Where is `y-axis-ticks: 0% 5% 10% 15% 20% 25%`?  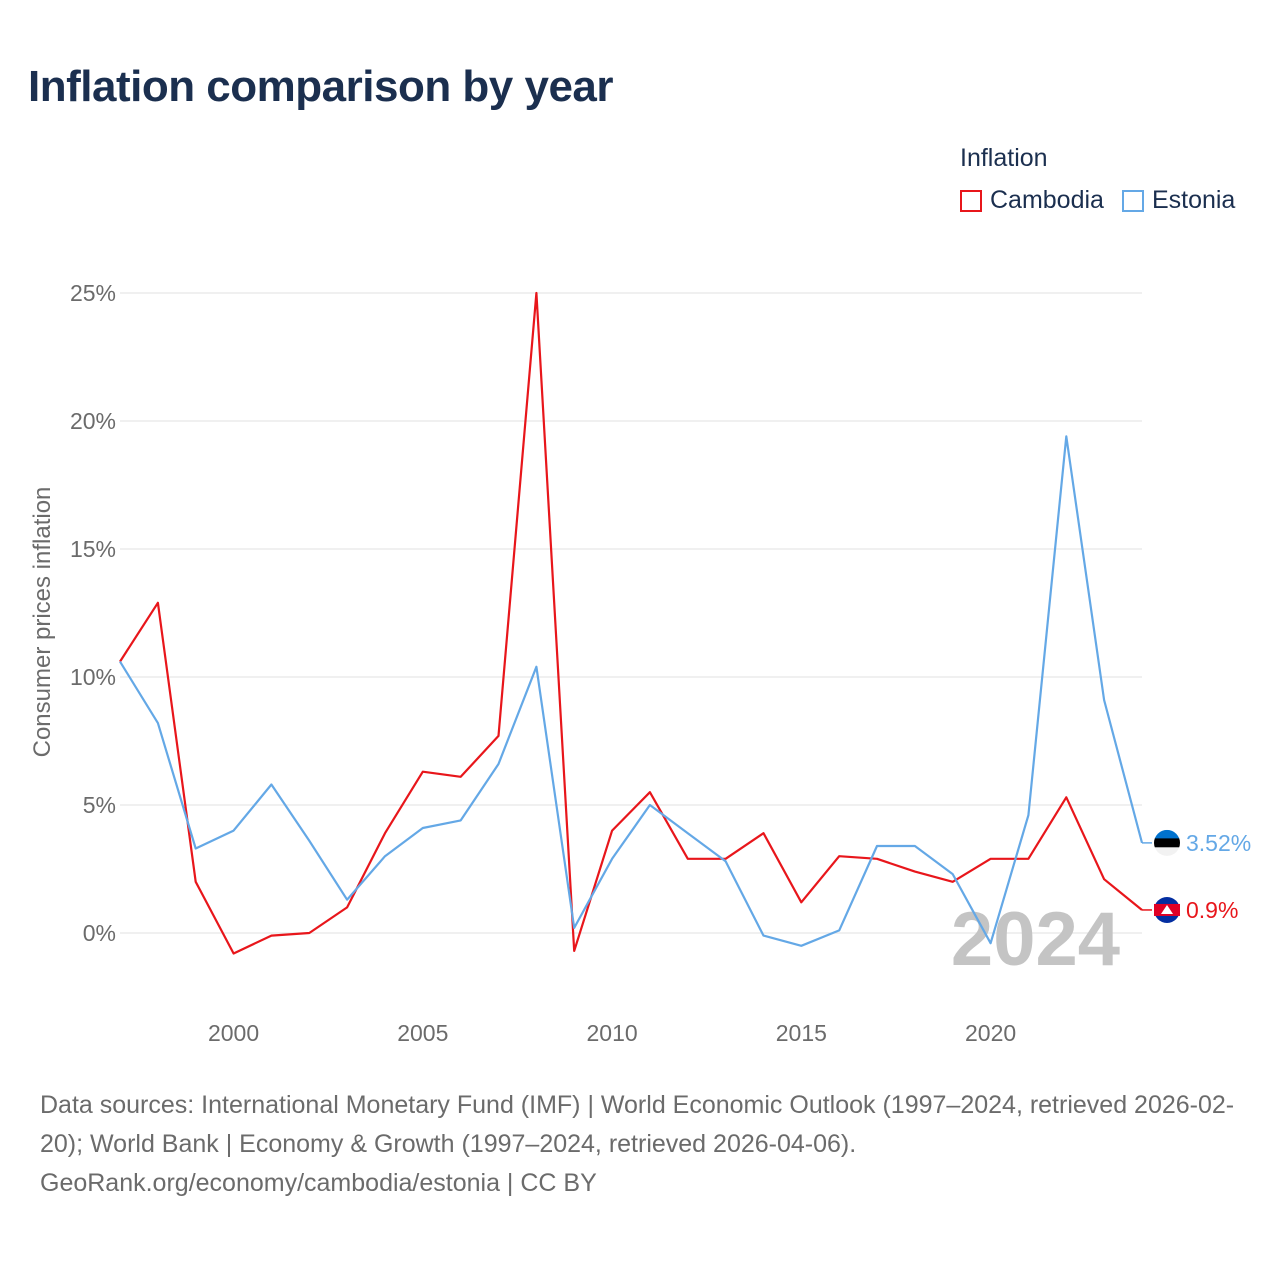
y-axis-ticks: 0% 5% 10% 15% 20% 25% is located at coordinates (93, 613).